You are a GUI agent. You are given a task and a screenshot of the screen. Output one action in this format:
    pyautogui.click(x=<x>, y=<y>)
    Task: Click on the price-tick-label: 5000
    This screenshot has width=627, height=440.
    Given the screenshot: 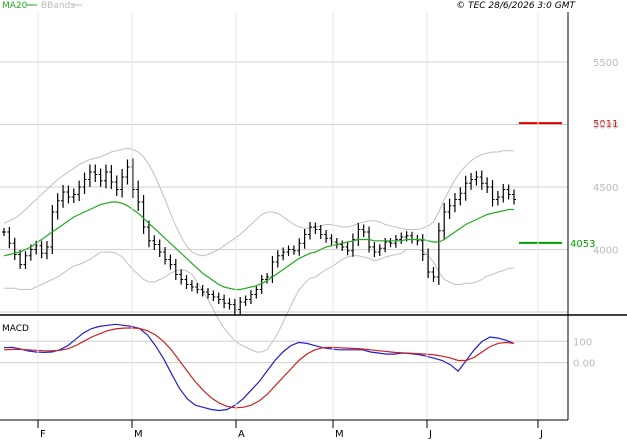 What is the action you would take?
    pyautogui.click(x=605, y=126)
    